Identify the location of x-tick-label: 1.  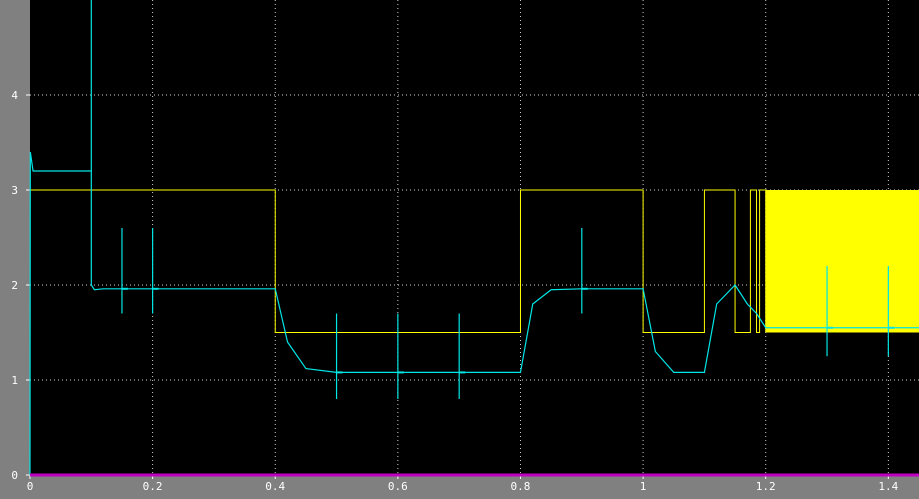
(643, 486).